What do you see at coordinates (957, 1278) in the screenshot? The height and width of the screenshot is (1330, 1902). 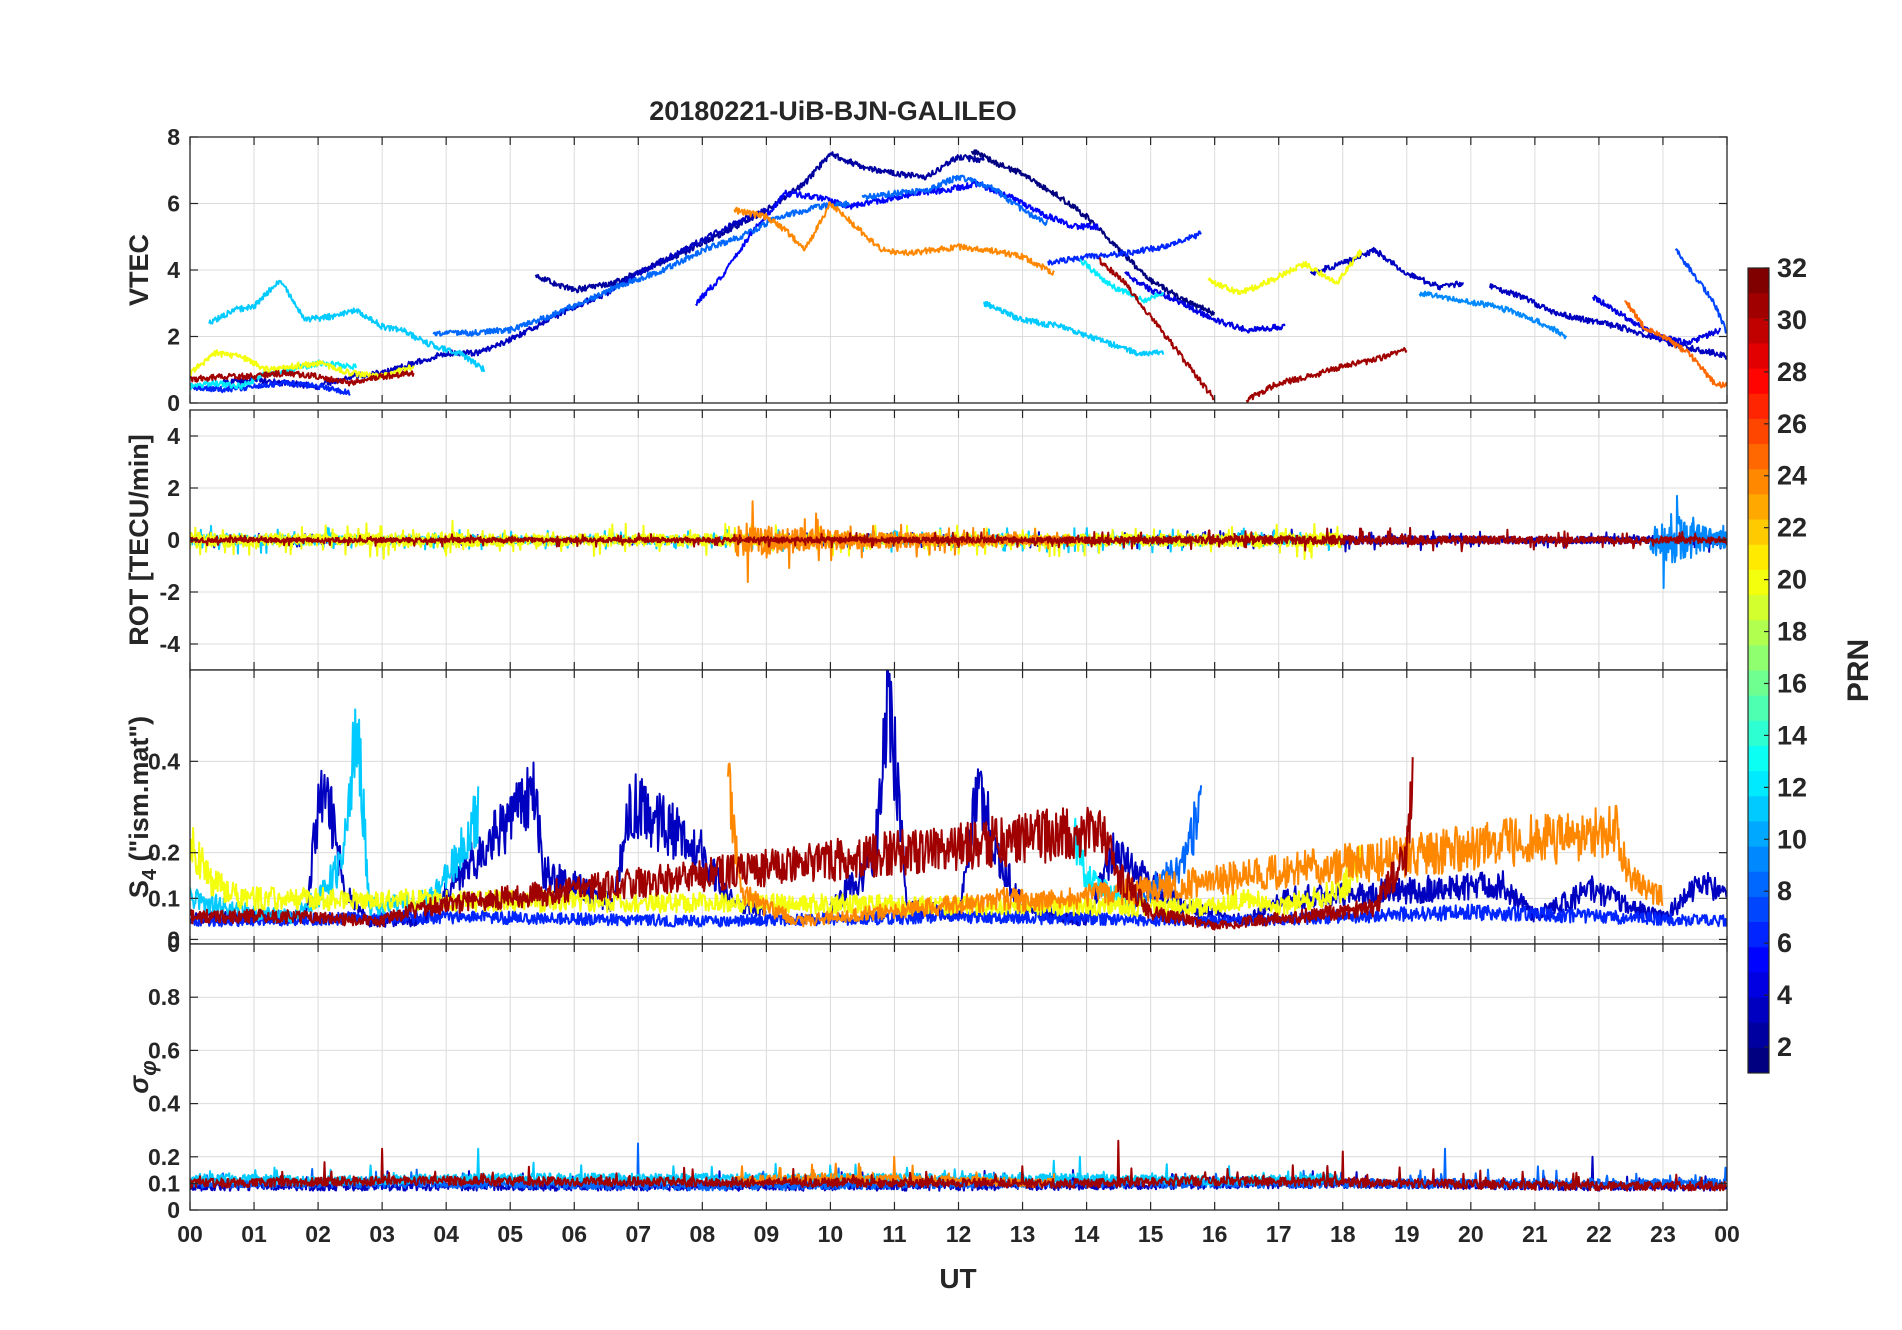 I see `x-axis-label: UT` at bounding box center [957, 1278].